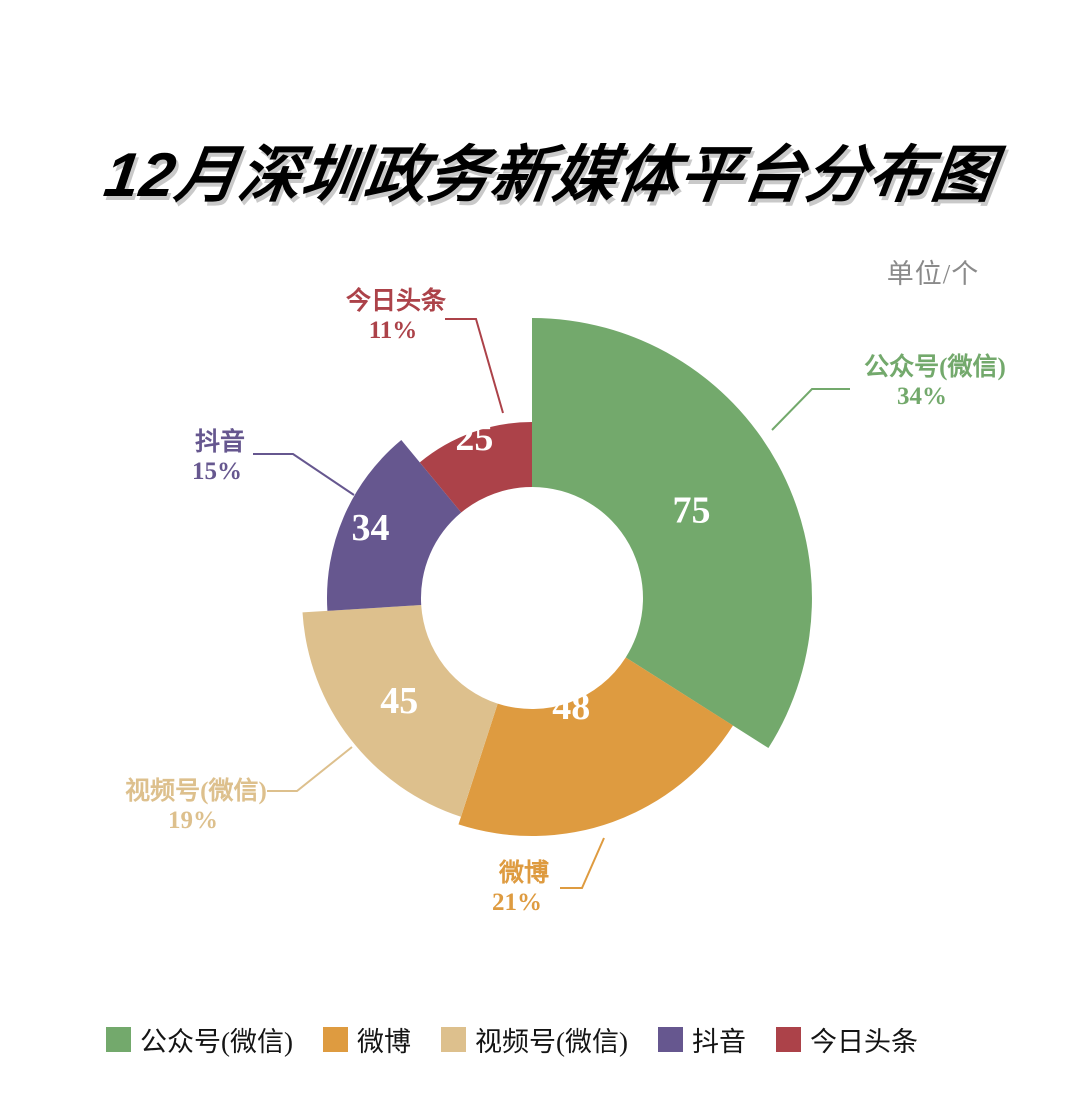 This screenshot has width=1080, height=1111. What do you see at coordinates (383, 1042) in the screenshot?
I see `legend-label: 微博` at bounding box center [383, 1042].